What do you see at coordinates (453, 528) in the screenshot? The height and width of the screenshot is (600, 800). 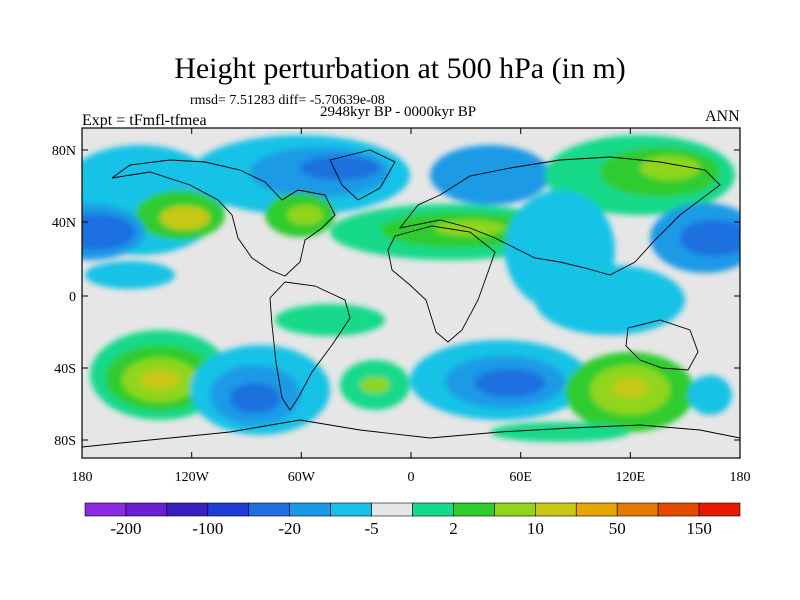 I see `colorbar-label: 2` at bounding box center [453, 528].